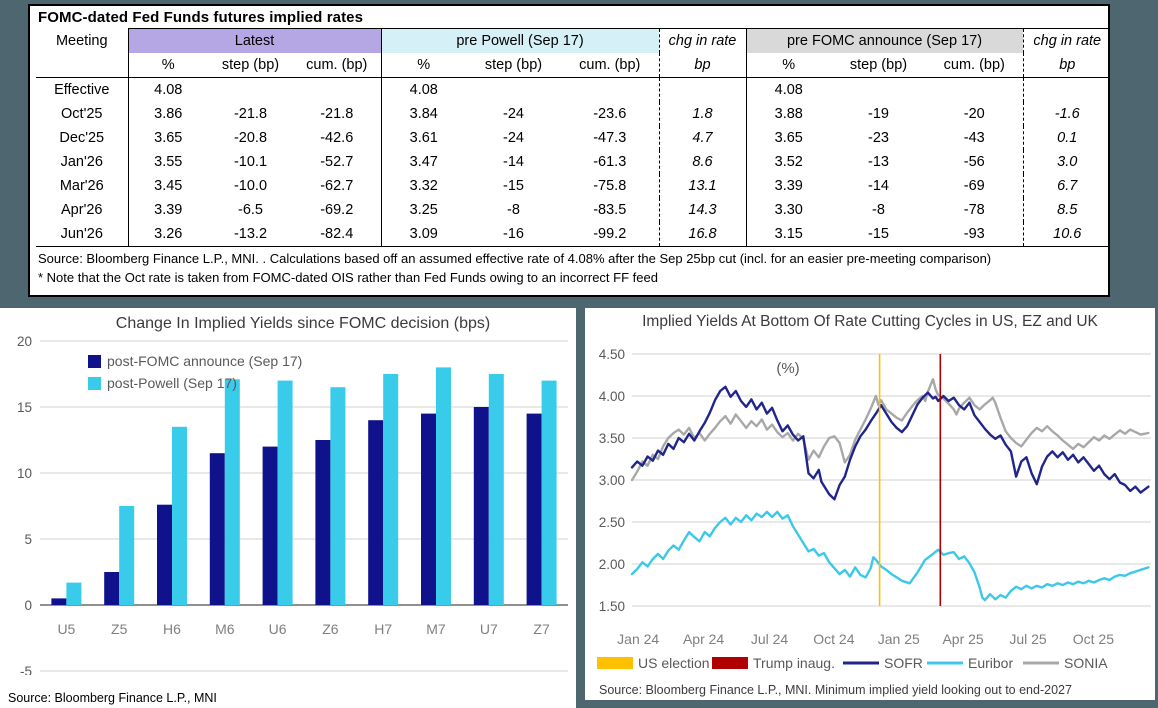 Image resolution: width=1158 pixels, height=708 pixels. Describe the element at coordinates (82, 138) in the screenshot. I see `meeting-cell: Dec'25` at that location.